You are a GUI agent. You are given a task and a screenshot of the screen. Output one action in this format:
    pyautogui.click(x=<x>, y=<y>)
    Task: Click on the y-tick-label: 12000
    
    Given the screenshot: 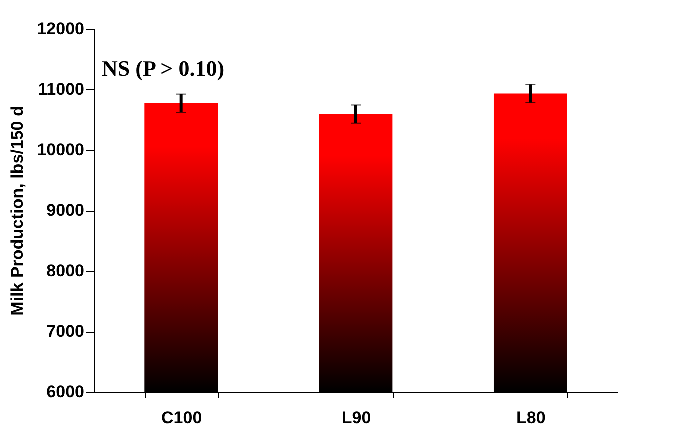 What is the action you would take?
    pyautogui.click(x=60, y=29)
    